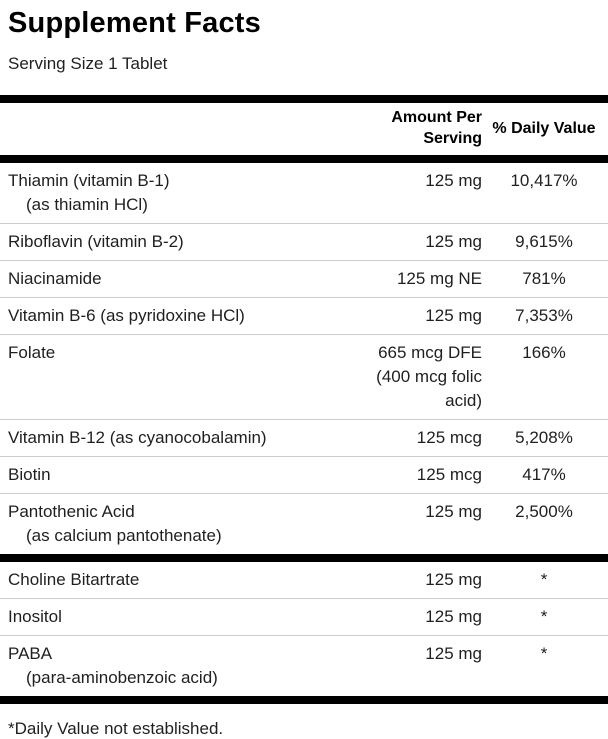  Describe the element at coordinates (544, 437) in the screenshot. I see `nutrient-daily-value: 5,208%` at that location.